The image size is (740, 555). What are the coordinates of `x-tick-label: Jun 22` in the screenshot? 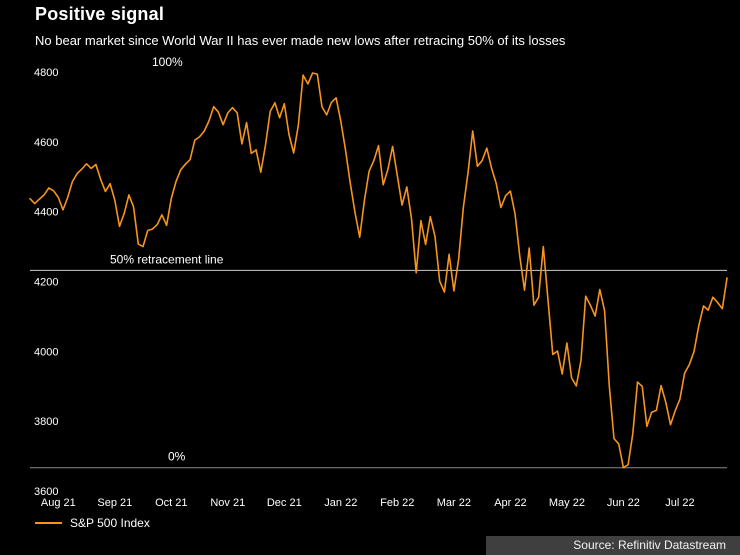 It's located at (623, 503).